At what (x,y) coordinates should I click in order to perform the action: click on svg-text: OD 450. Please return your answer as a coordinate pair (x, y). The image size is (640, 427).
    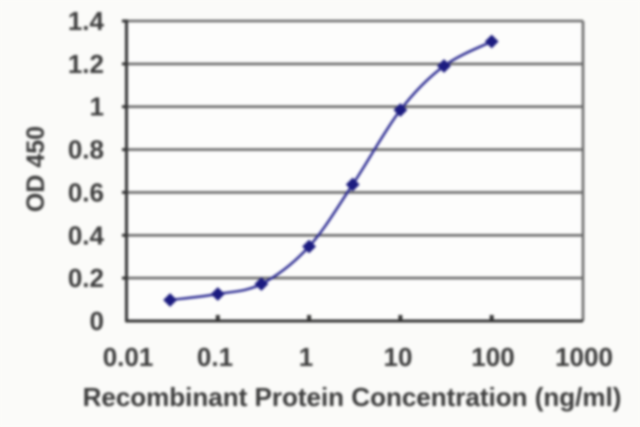
    Looking at the image, I should click on (36, 169).